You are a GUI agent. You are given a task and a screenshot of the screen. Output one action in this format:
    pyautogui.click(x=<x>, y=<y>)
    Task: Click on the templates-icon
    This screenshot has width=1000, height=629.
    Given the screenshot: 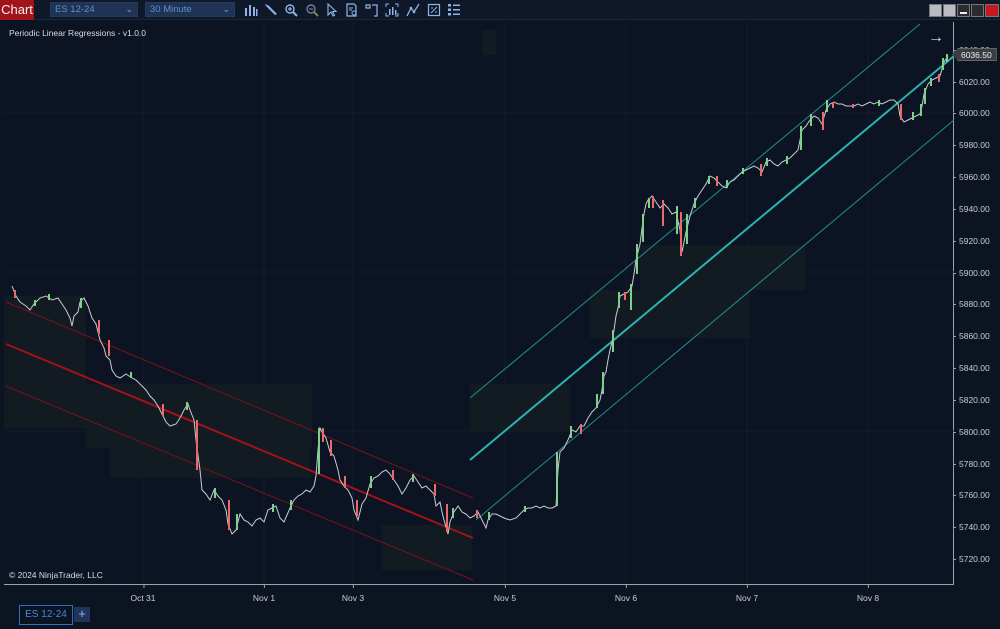 What is the action you would take?
    pyautogui.click(x=454, y=10)
    